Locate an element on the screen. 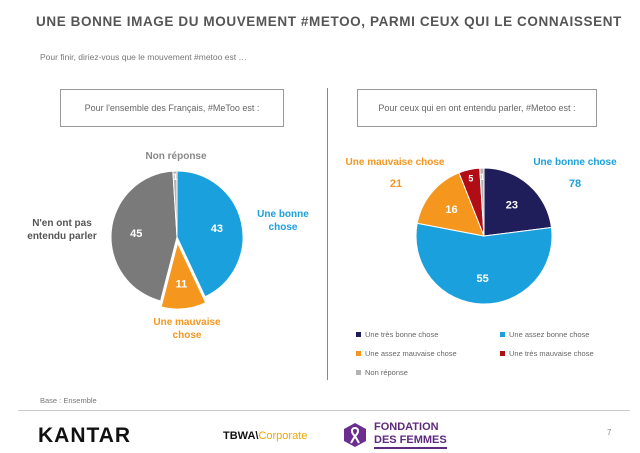 This screenshot has height=453, width=640. legend-item-non-reponse: Non réponse is located at coordinates (382, 372).